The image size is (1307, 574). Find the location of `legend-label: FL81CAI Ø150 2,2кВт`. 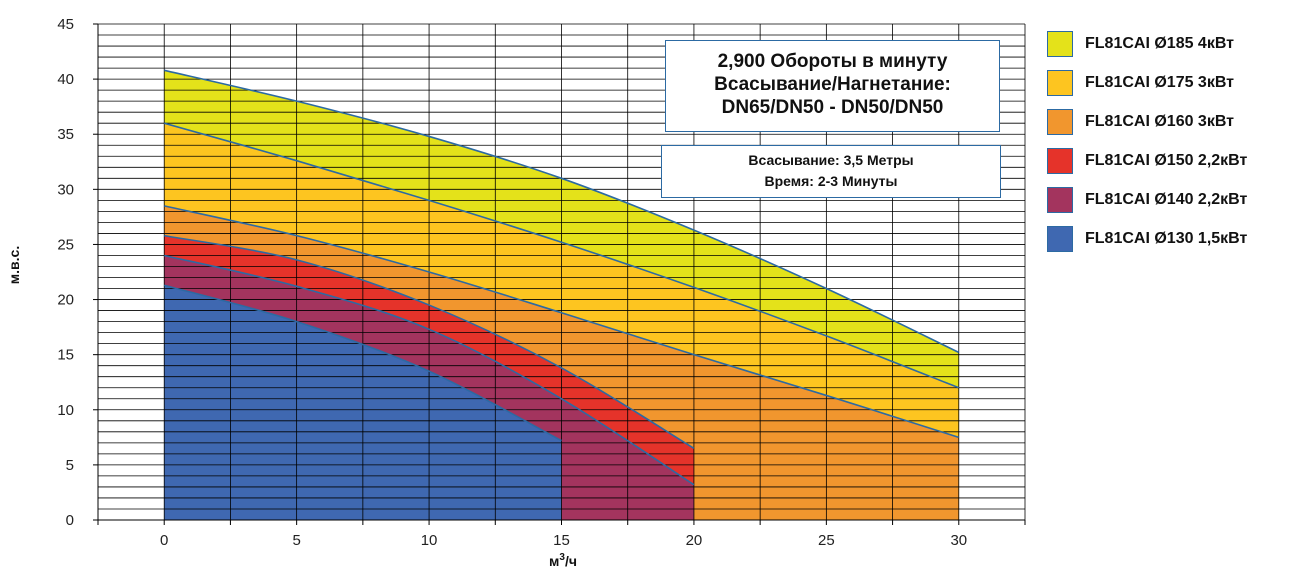

legend-label: FL81CAI Ø150 2,2кВт is located at coordinates (1166, 160).